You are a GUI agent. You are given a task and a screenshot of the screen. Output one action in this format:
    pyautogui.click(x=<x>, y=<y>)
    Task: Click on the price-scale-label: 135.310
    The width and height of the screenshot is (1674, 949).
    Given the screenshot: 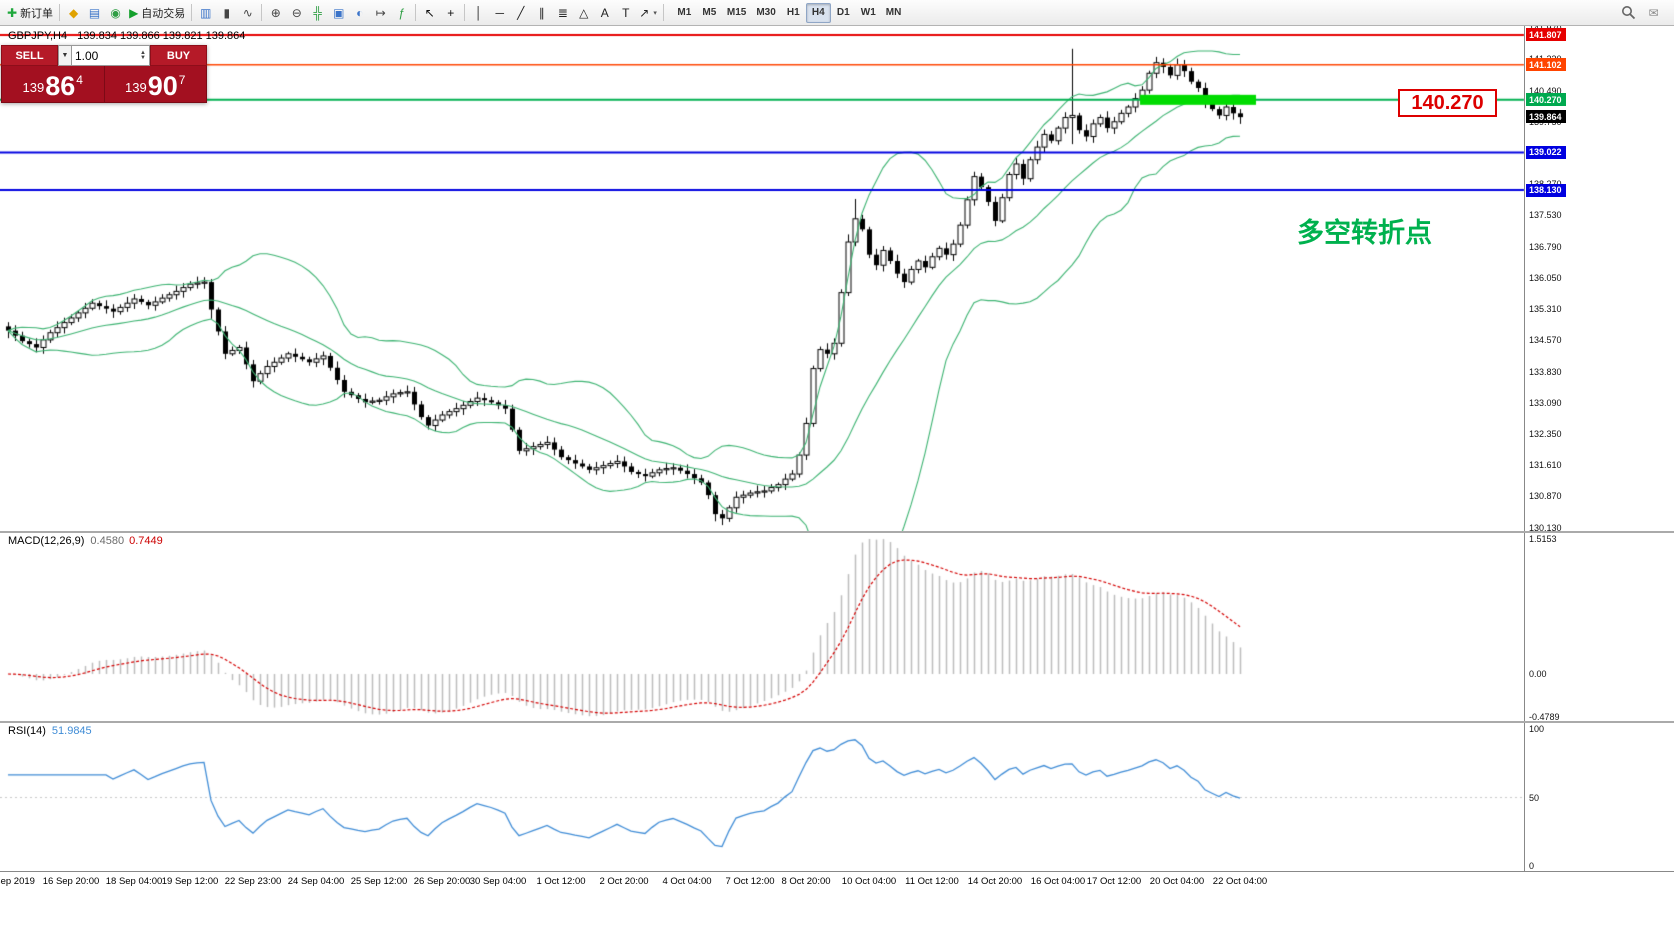 What is the action you would take?
    pyautogui.click(x=1545, y=309)
    